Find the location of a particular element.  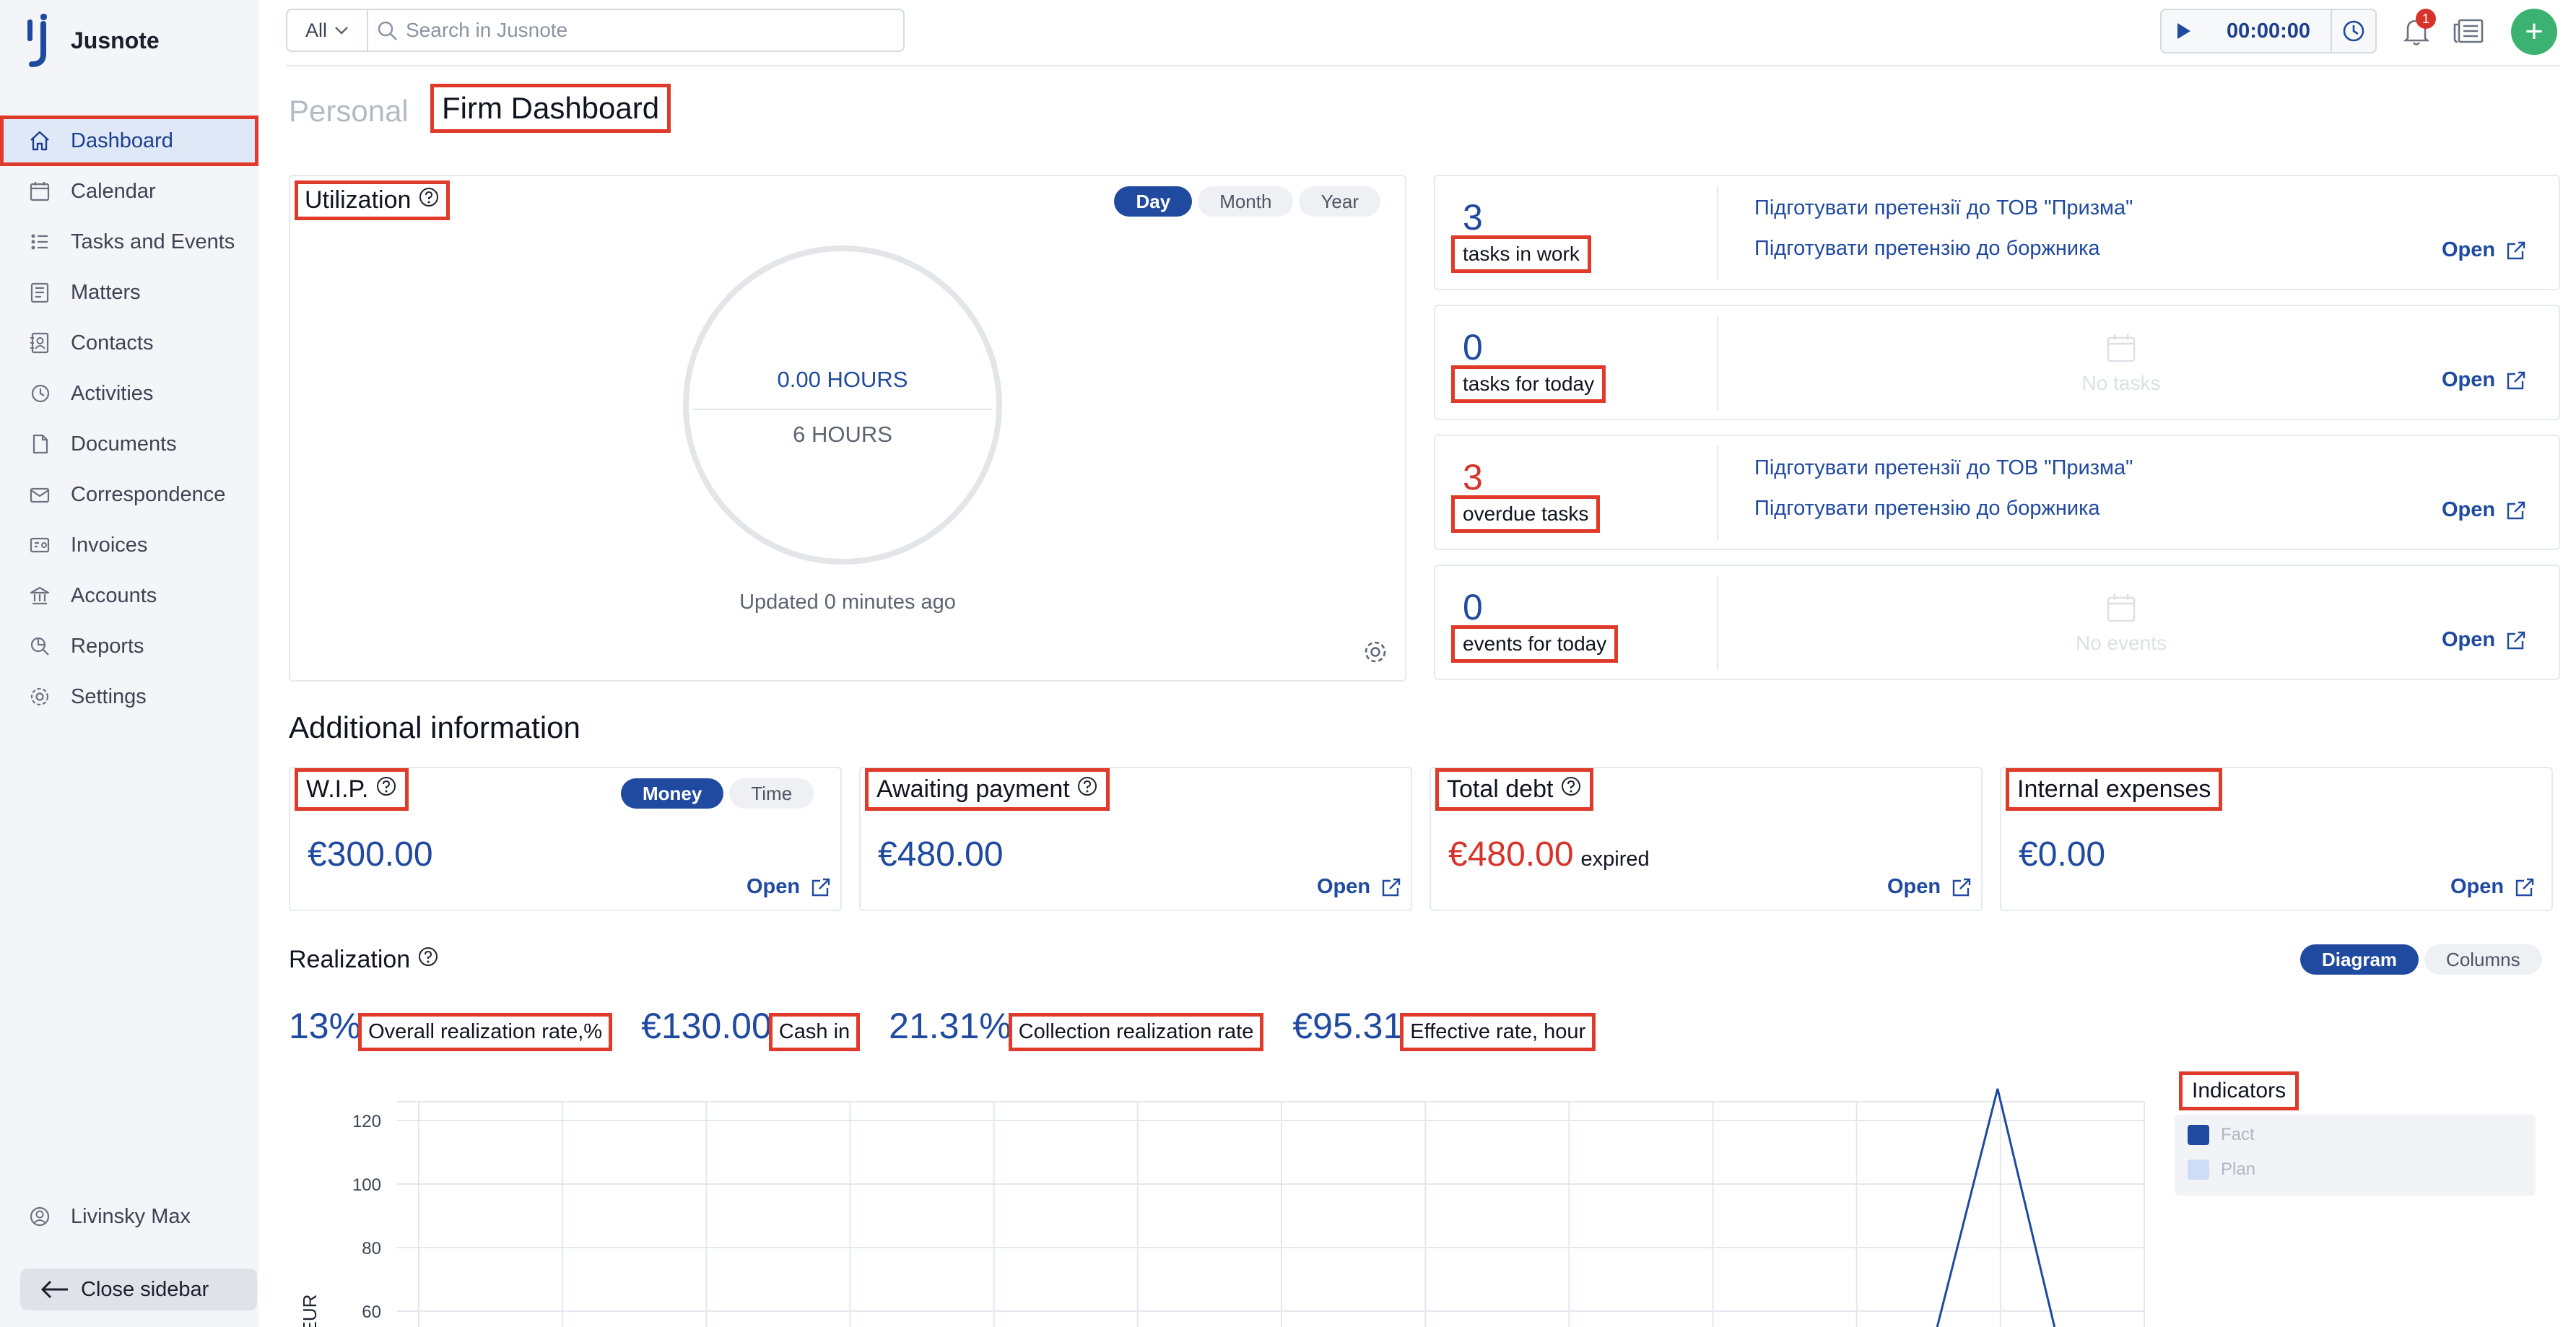

legend-title: Indicators is located at coordinates (2238, 1090).